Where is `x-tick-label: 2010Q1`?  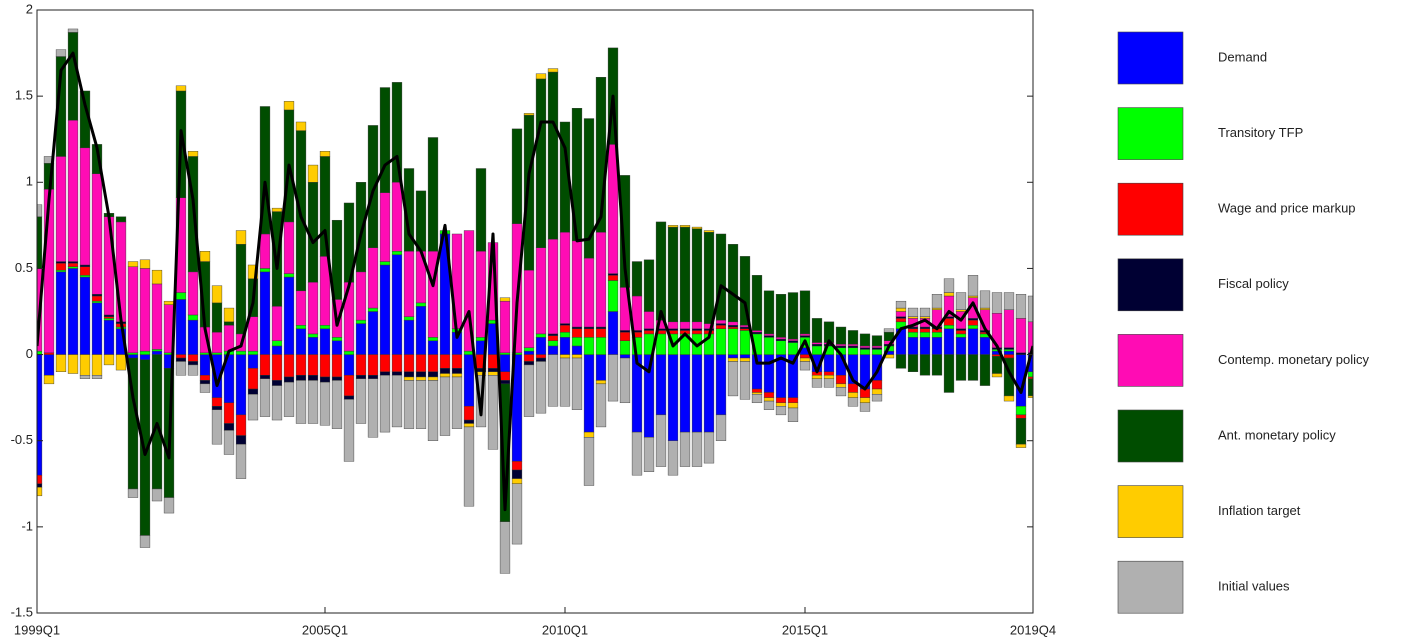
x-tick-label: 2010Q1 is located at coordinates (565, 629).